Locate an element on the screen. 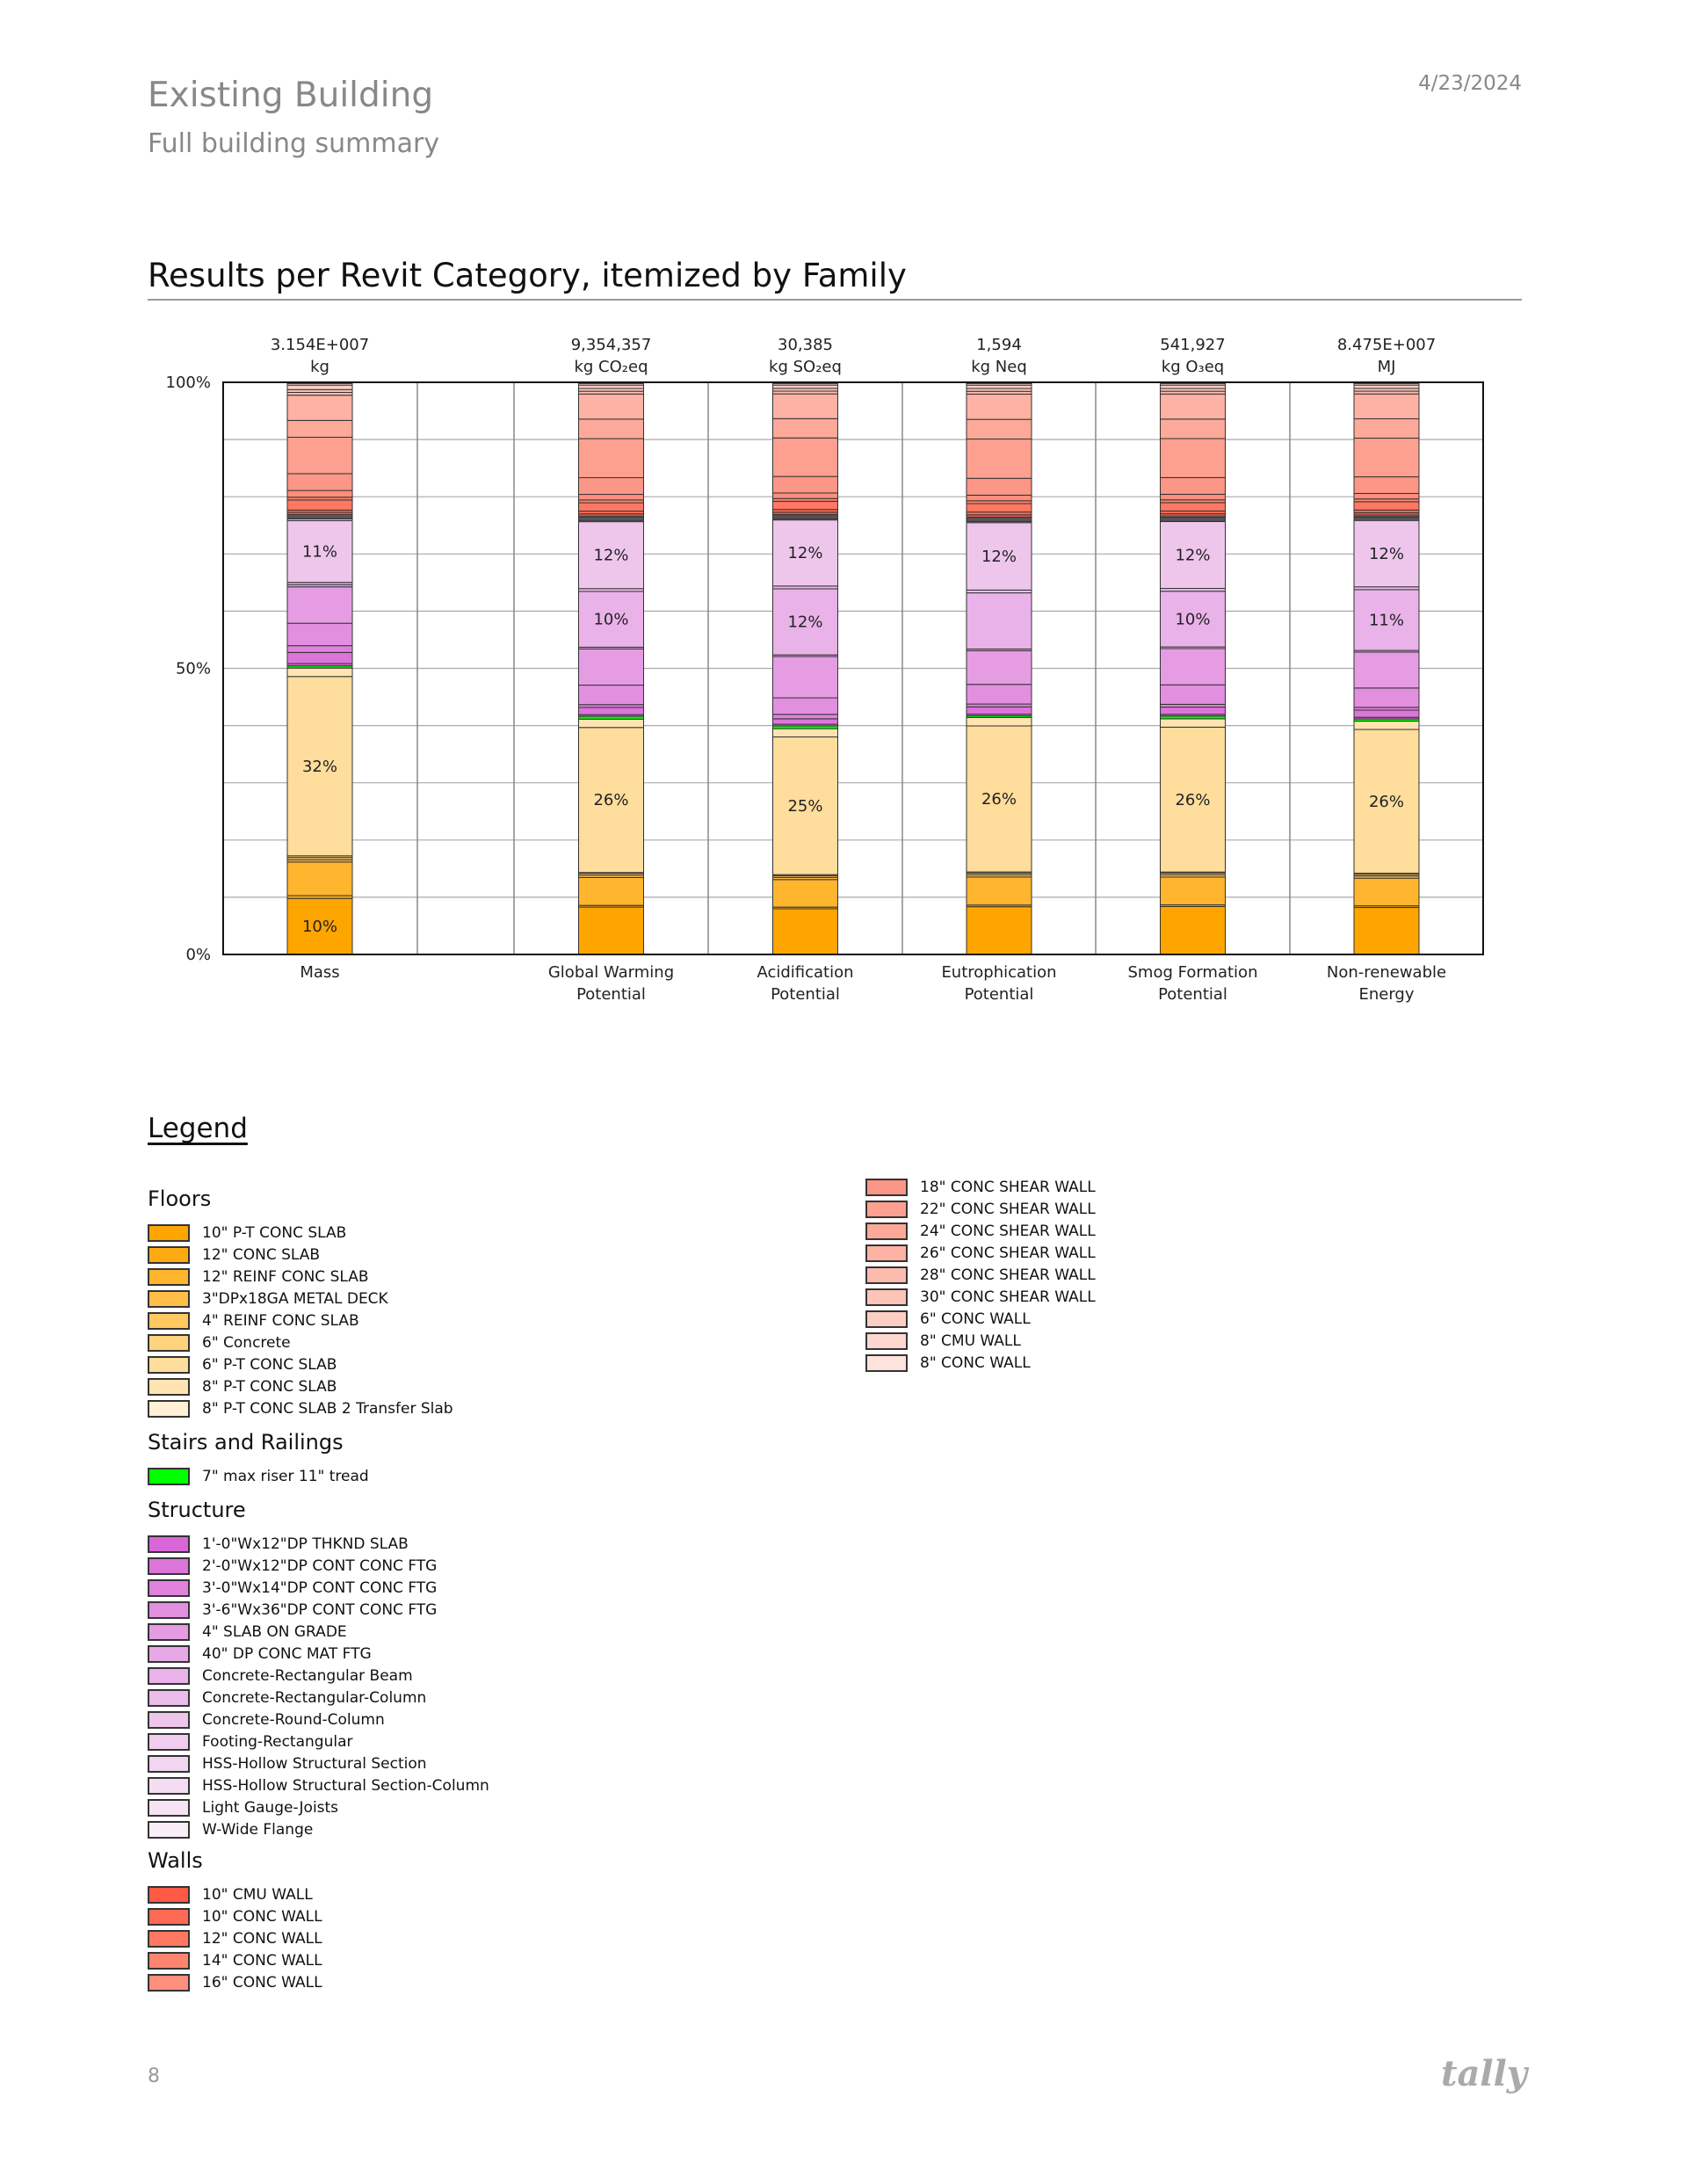  legend-item: 6" Concrete is located at coordinates (300, 1342).